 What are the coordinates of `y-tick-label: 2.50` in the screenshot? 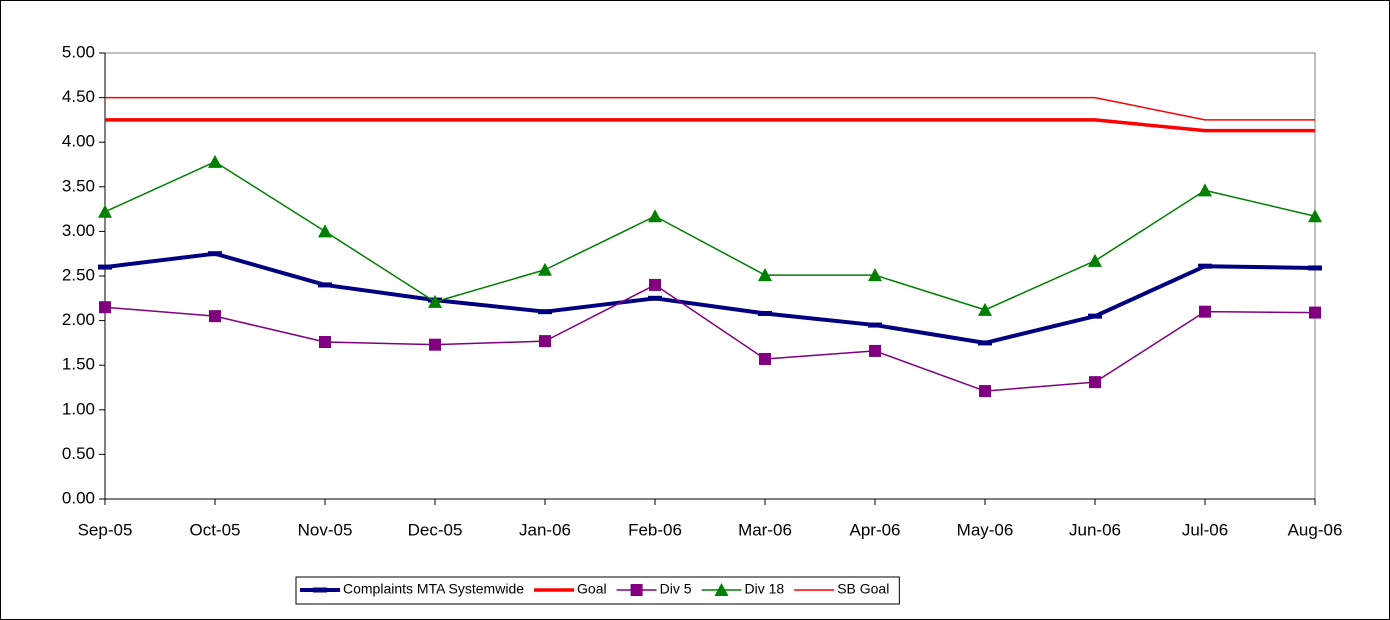 It's located at (78, 274).